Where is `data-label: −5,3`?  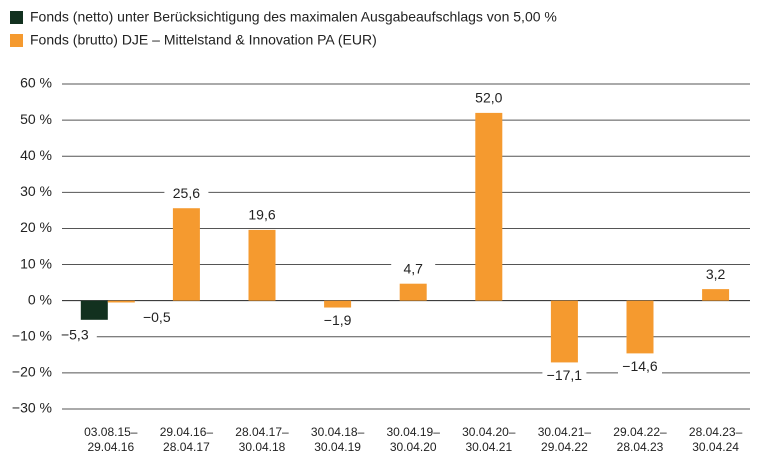
data-label: −5,3 is located at coordinates (75, 335).